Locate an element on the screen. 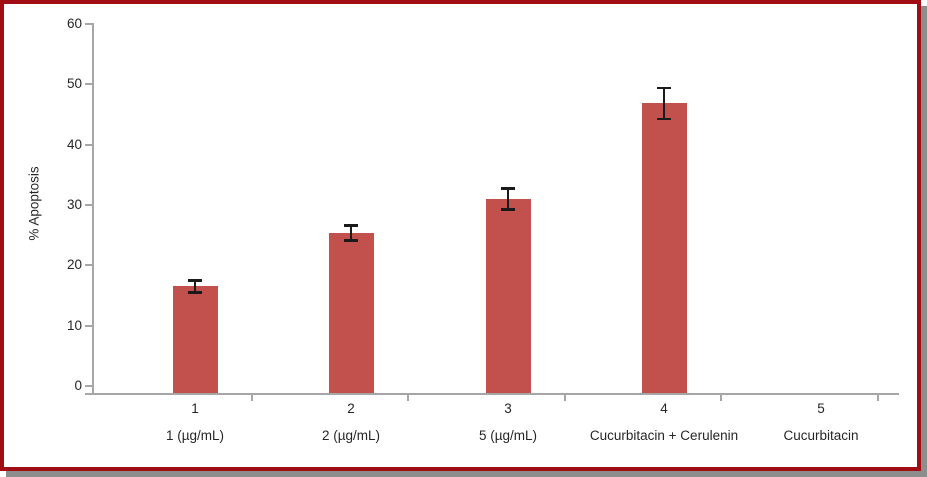  y-axis-line is located at coordinates (93, 209).